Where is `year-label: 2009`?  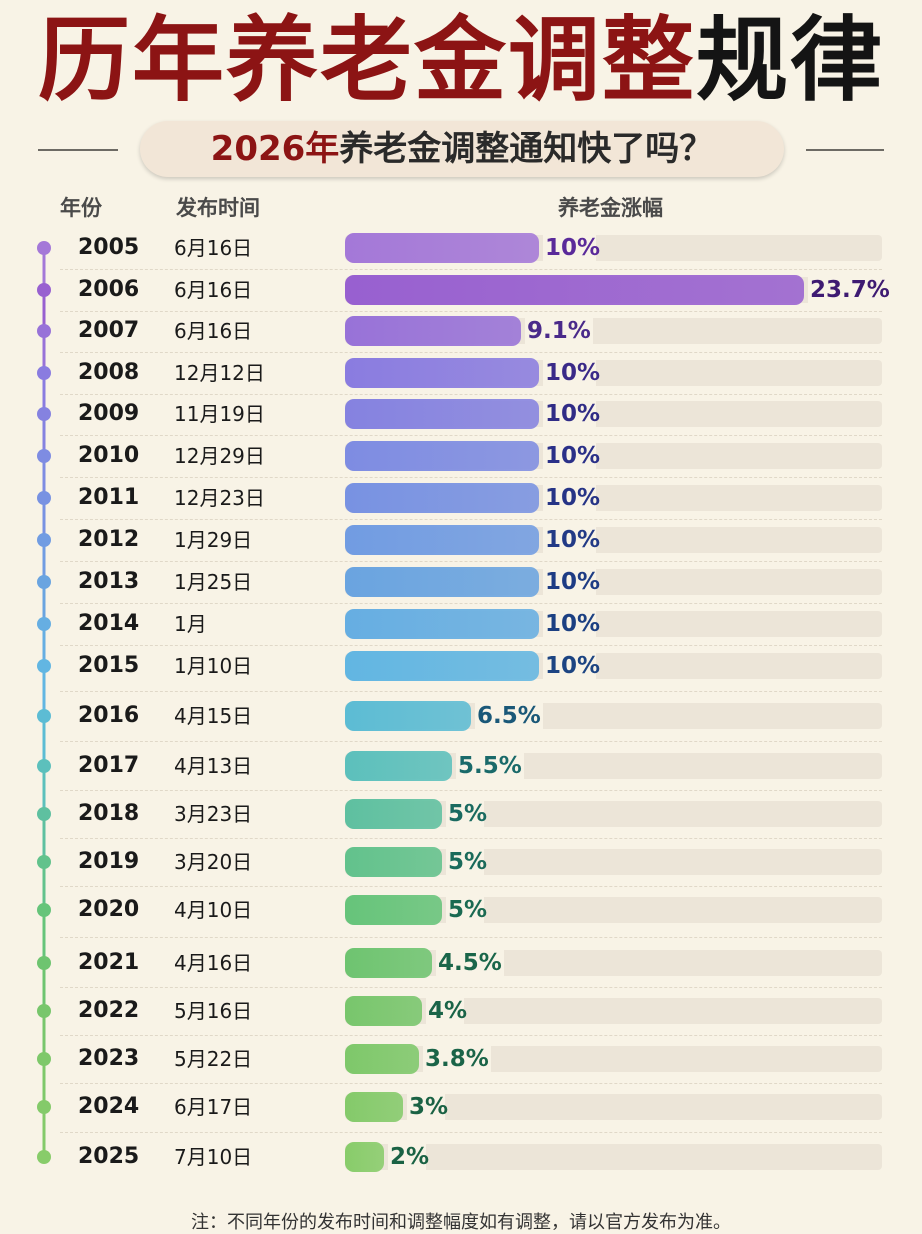
year-label: 2009 is located at coordinates (109, 413).